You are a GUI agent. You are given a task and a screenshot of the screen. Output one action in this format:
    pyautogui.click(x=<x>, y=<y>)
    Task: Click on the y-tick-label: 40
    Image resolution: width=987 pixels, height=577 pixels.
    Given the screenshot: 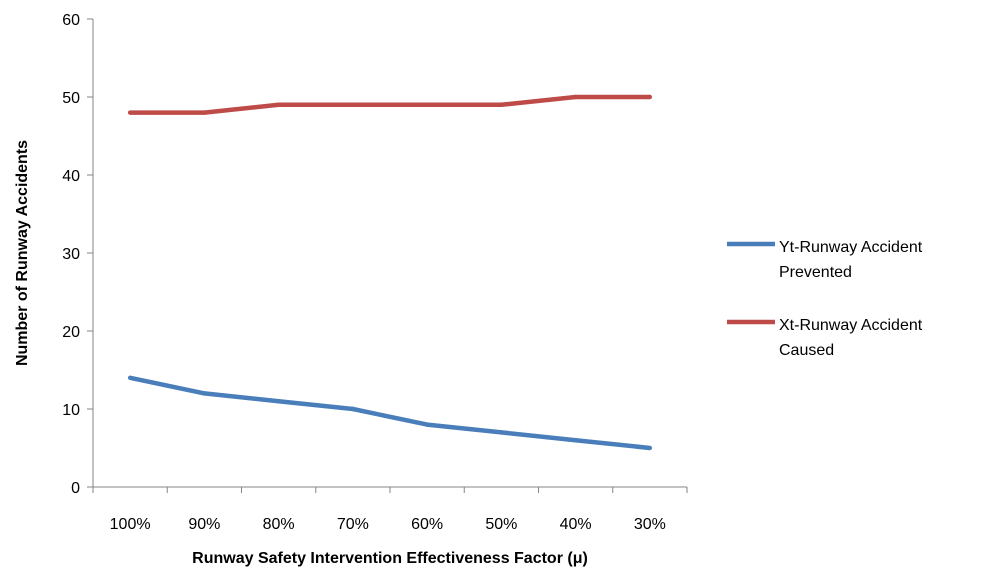 What is the action you would take?
    pyautogui.click(x=71, y=176)
    